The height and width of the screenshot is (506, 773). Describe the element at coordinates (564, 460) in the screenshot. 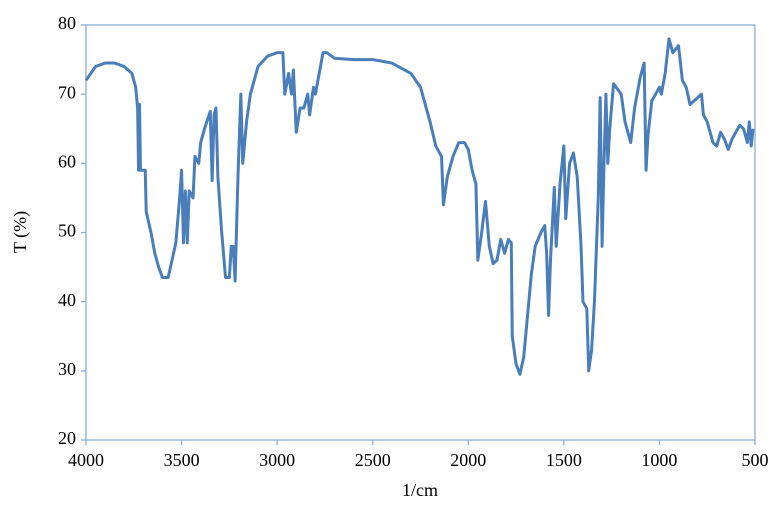

I see `x-tick-label: 1500` at that location.